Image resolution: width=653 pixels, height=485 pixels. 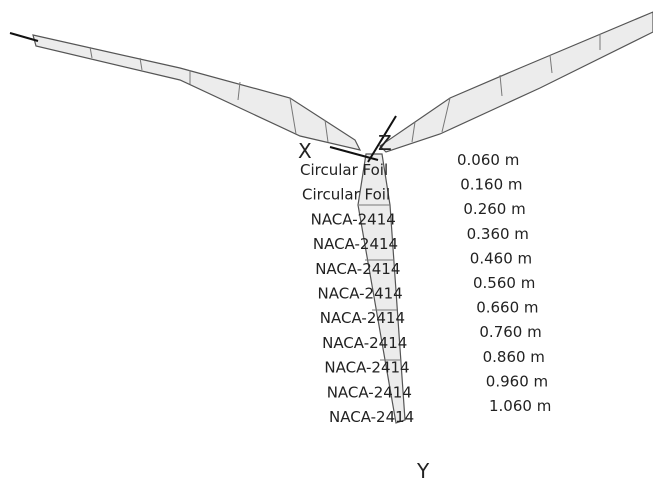 I want to click on radius-label: 0.860 m, so click(x=514, y=357).